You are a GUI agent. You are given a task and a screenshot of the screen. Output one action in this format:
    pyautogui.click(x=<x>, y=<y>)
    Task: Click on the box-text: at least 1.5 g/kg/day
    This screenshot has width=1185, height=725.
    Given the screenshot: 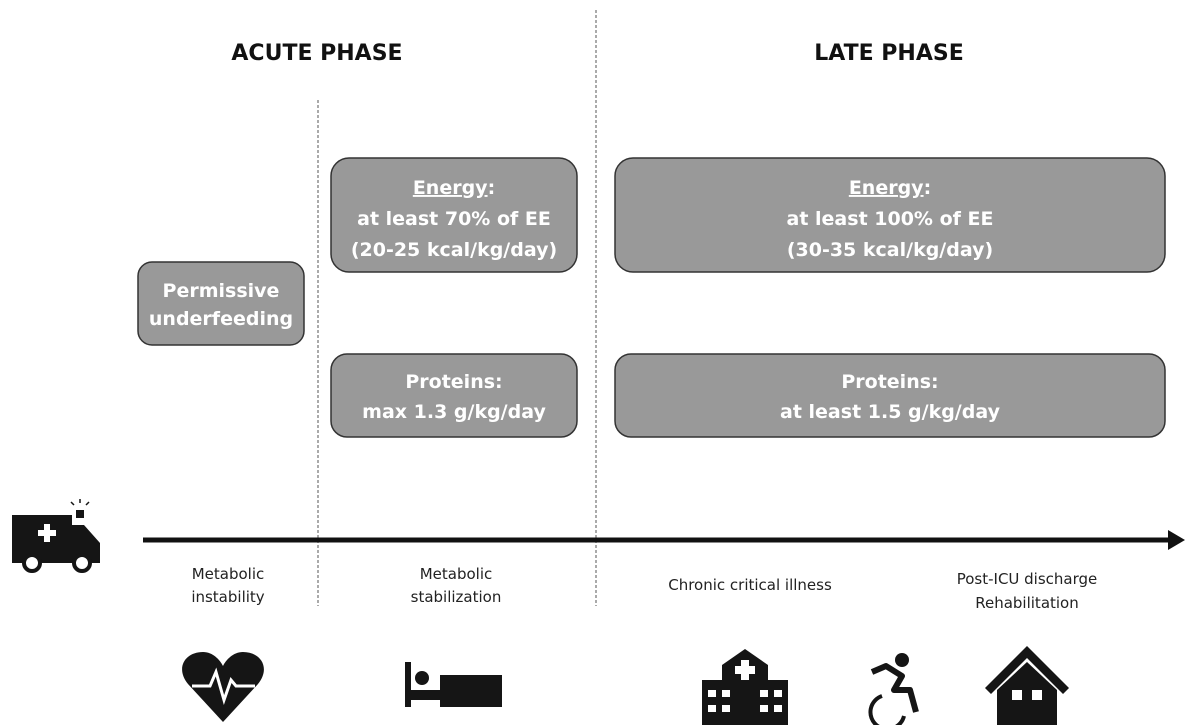 What is the action you would take?
    pyautogui.click(x=890, y=412)
    